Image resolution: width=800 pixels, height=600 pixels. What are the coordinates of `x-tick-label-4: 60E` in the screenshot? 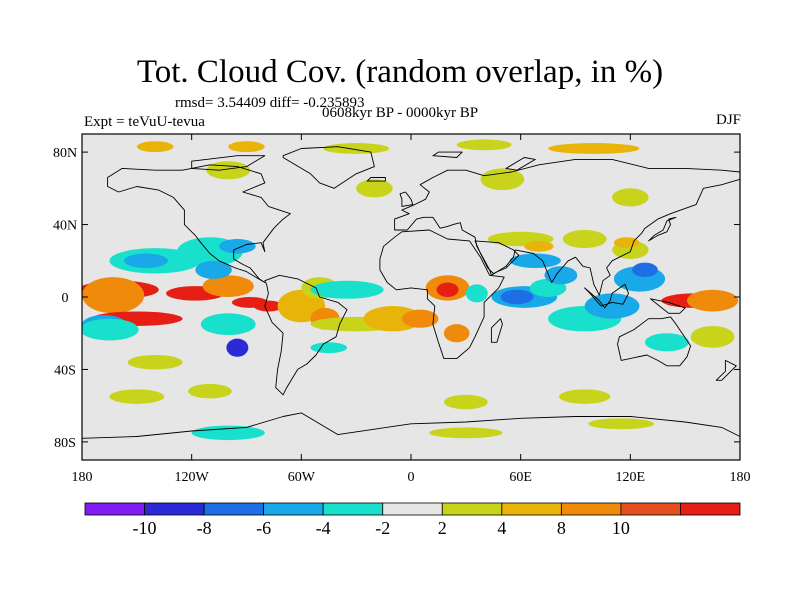 It's located at (520, 477).